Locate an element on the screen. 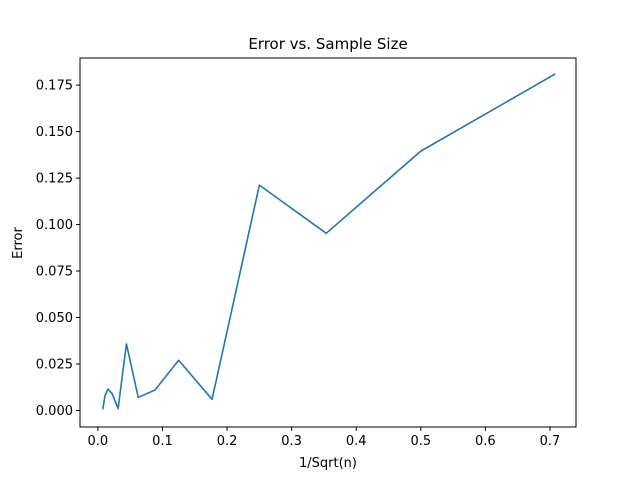 The width and height of the screenshot is (640, 480). x-tick-label: 0.3 is located at coordinates (291, 441).